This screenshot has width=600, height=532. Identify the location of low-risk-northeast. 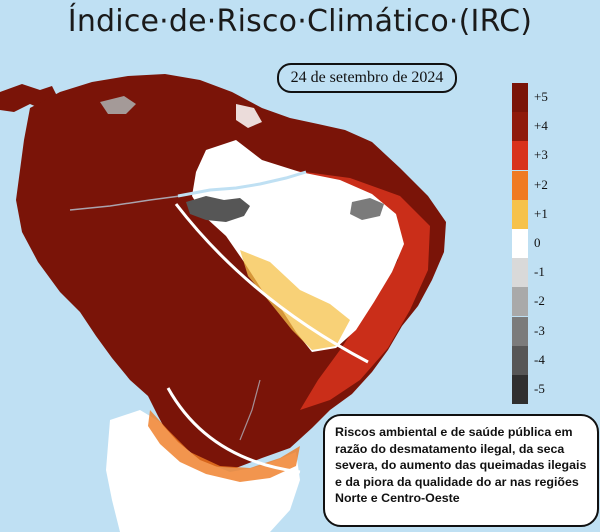
(298, 246).